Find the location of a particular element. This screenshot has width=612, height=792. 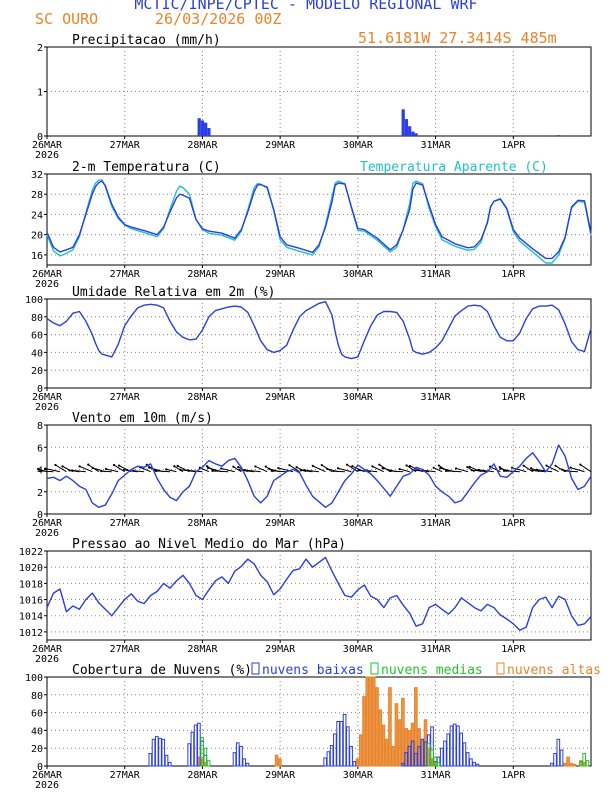

humidity-ytick-label: 100 is located at coordinates (34, 300).